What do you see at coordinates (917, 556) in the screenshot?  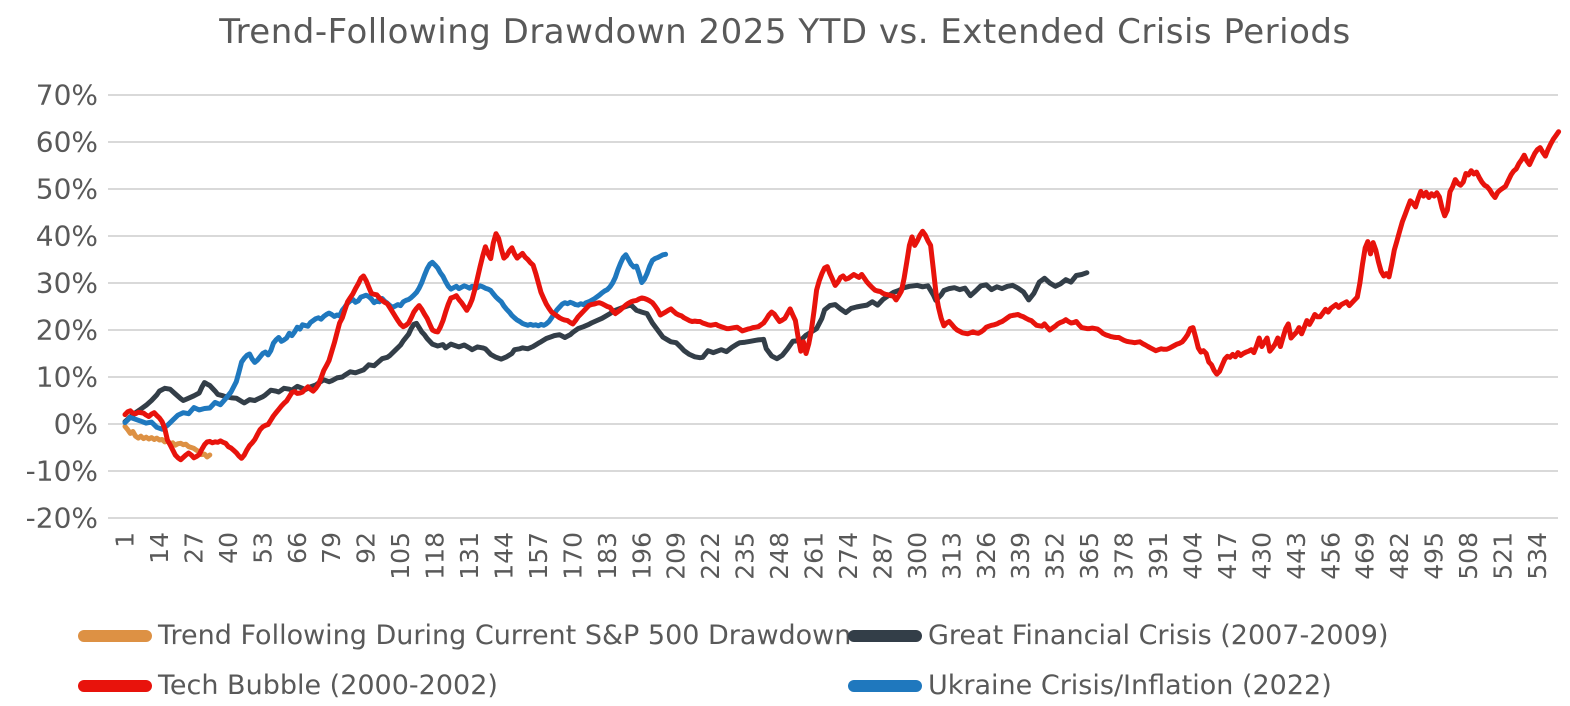 I see `x-tick-label: 300` at bounding box center [917, 556].